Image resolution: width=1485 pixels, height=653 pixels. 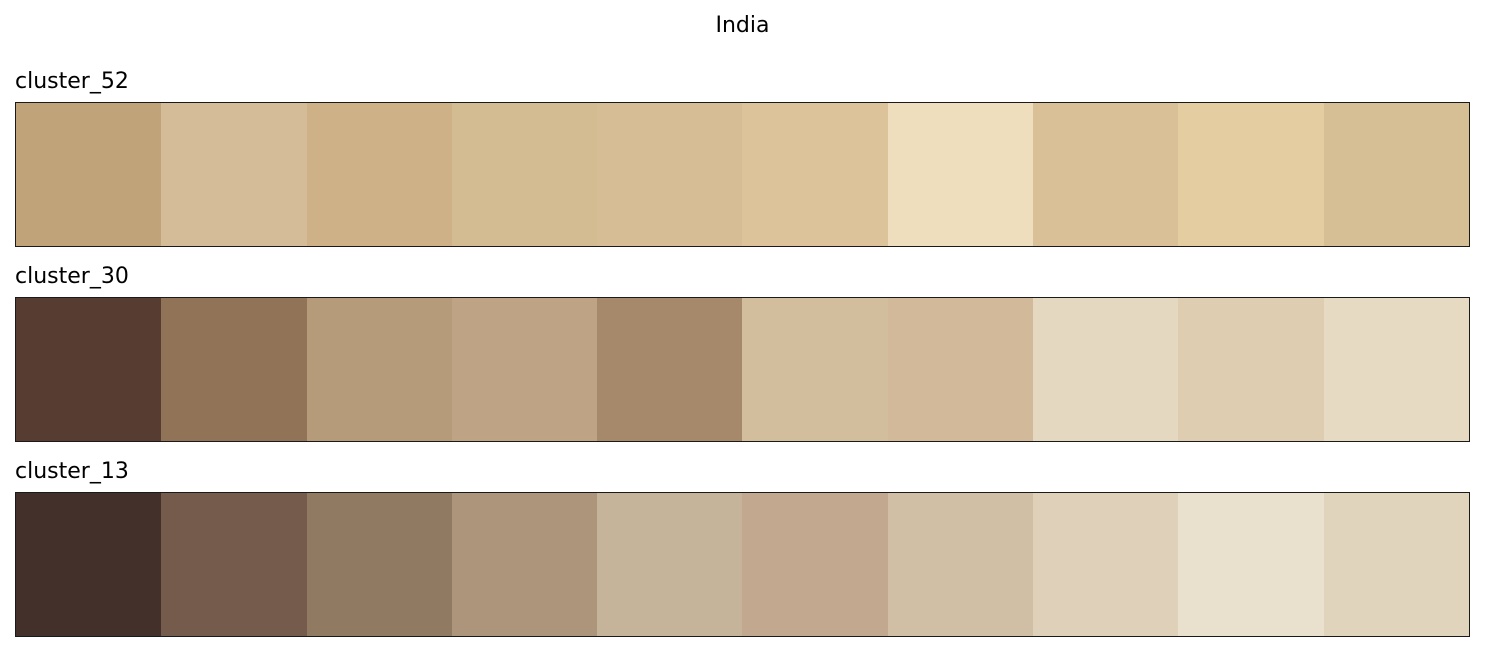 I want to click on figure-title: India, so click(x=742, y=25).